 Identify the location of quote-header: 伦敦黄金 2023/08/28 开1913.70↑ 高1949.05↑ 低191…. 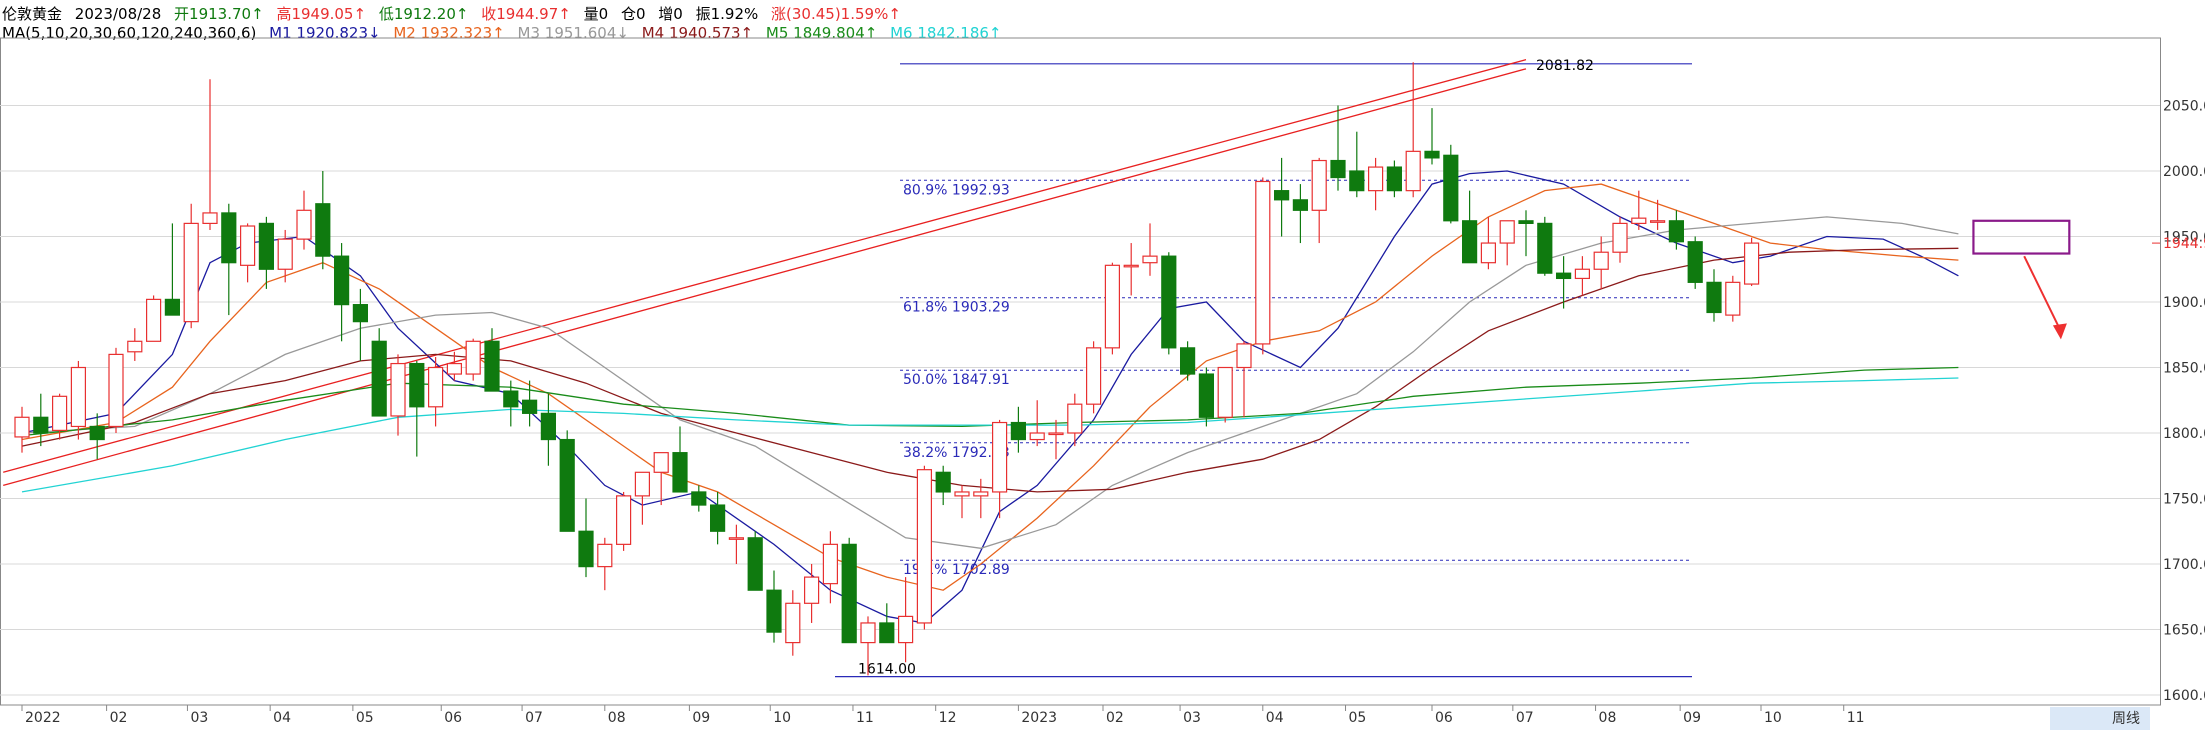
(455, 13).